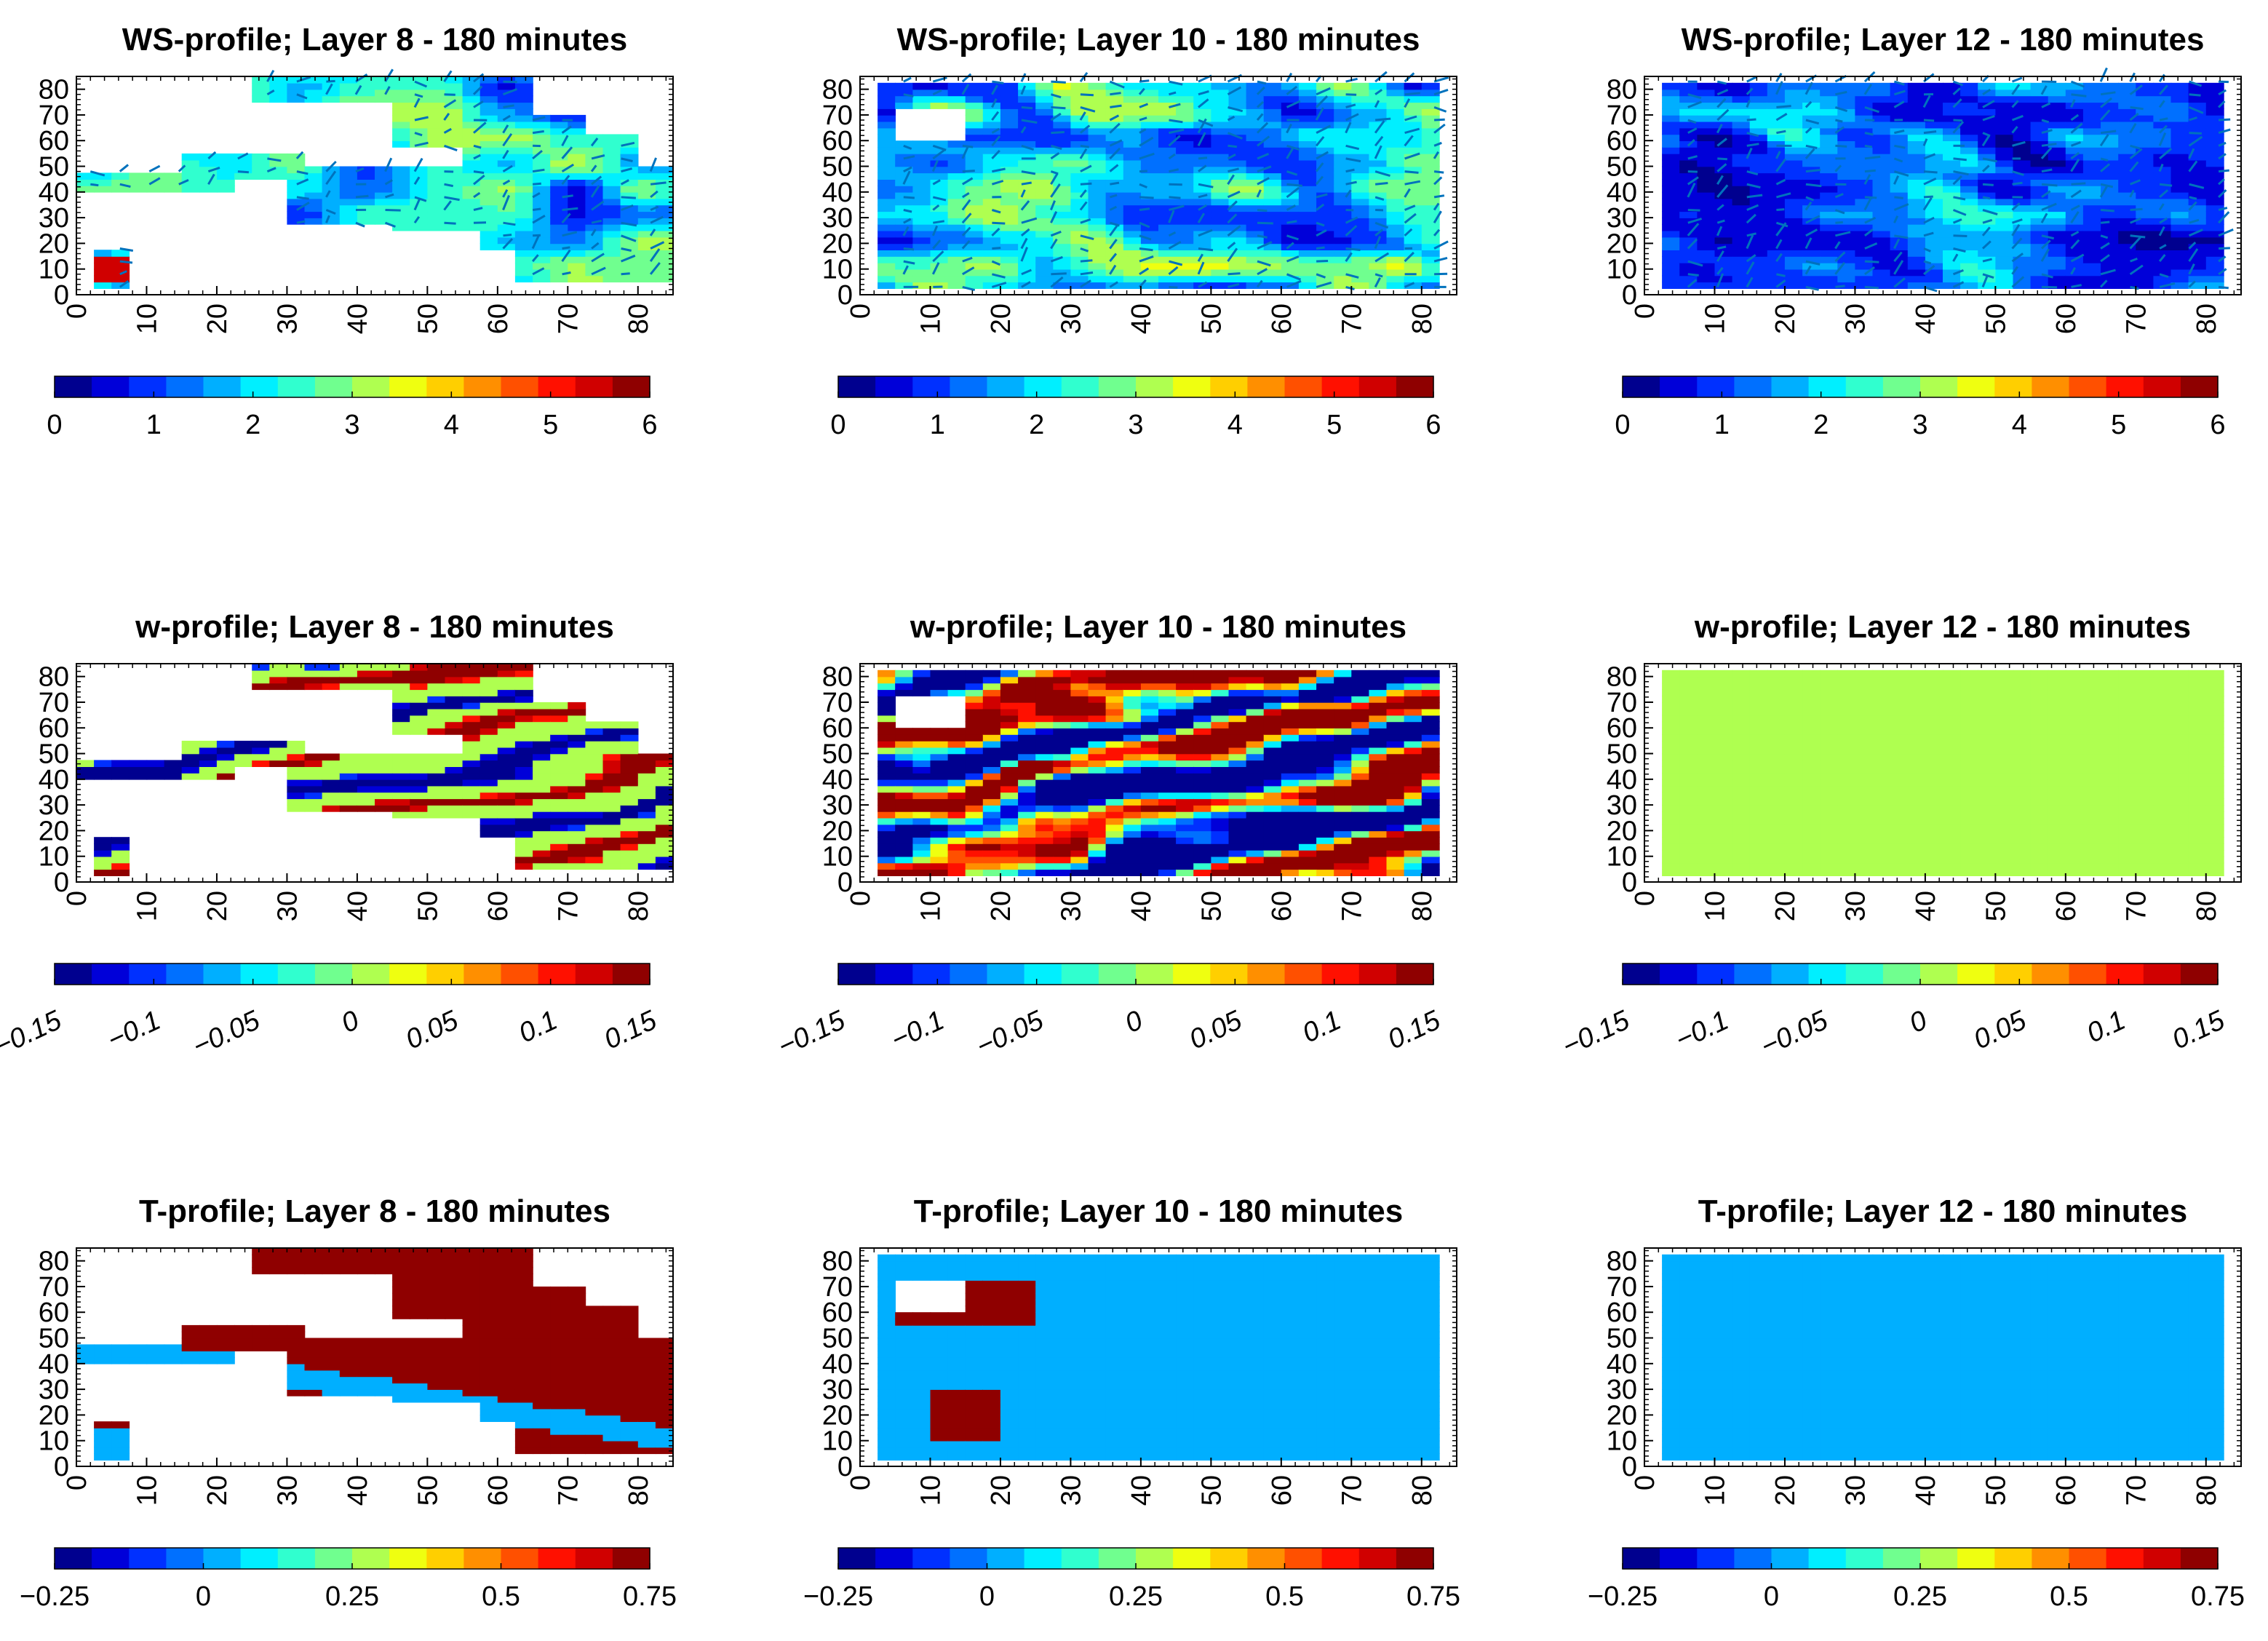 The width and height of the screenshot is (2268, 1641). Describe the element at coordinates (538, 1027) in the screenshot. I see `colorbar-tick-label: 0.1` at that location.